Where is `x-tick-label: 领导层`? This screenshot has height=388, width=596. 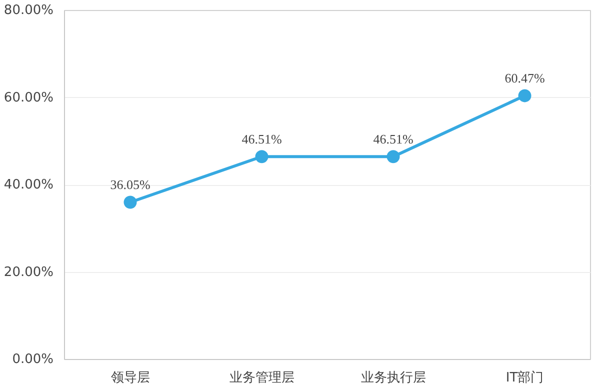
x-tick-label: 领导层 is located at coordinates (130, 378).